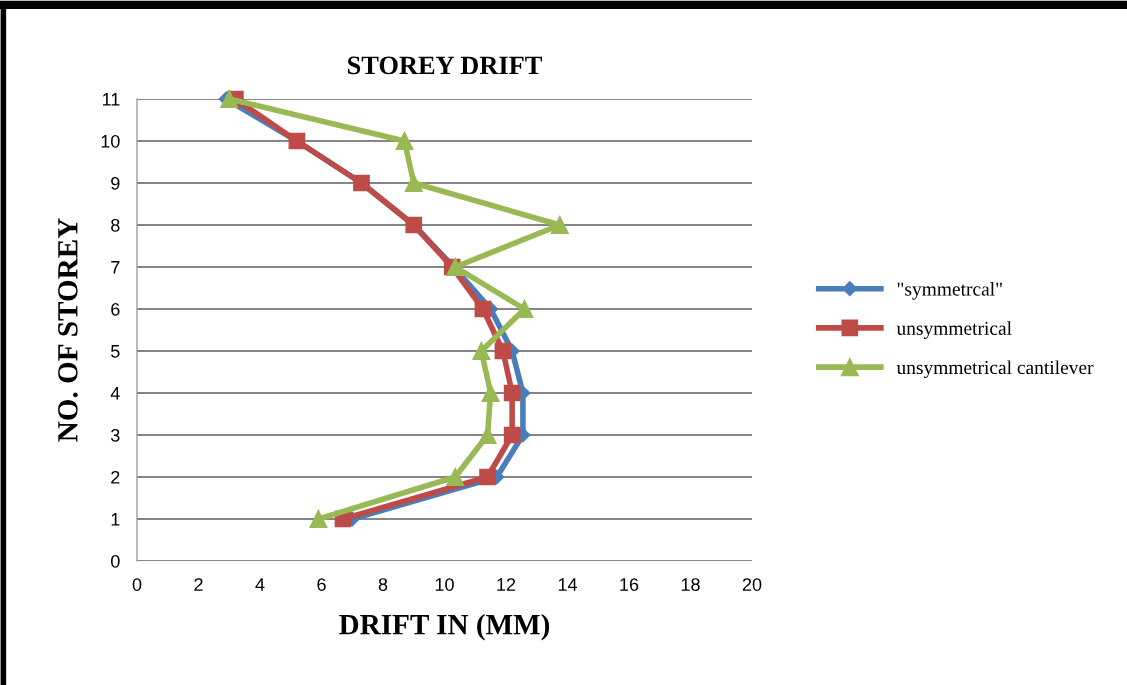  I want to click on y-tick-label: 1, so click(115, 519).